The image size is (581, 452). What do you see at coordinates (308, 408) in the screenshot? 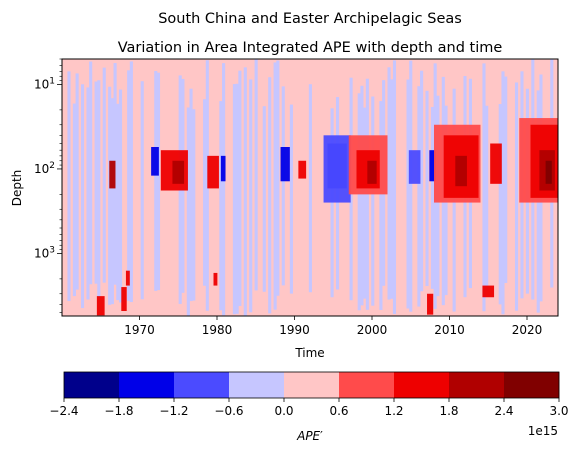
I see `colorbar-ticks: −2.4 −1.8 −1.2 −0.6 0.0 0.6 1.2 1.8 2.4 3.0` at bounding box center [308, 408].